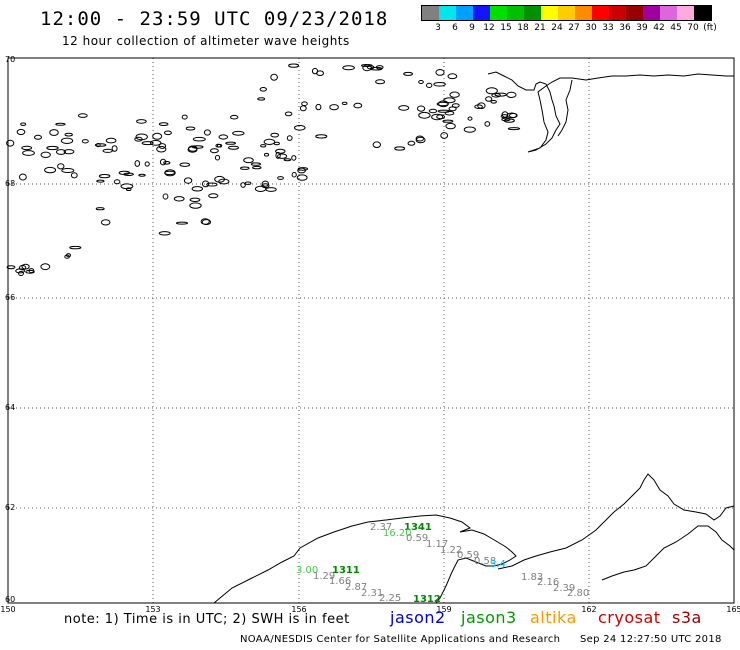 The width and height of the screenshot is (740, 650). I want to click on legend-swatches, so click(566, 13).